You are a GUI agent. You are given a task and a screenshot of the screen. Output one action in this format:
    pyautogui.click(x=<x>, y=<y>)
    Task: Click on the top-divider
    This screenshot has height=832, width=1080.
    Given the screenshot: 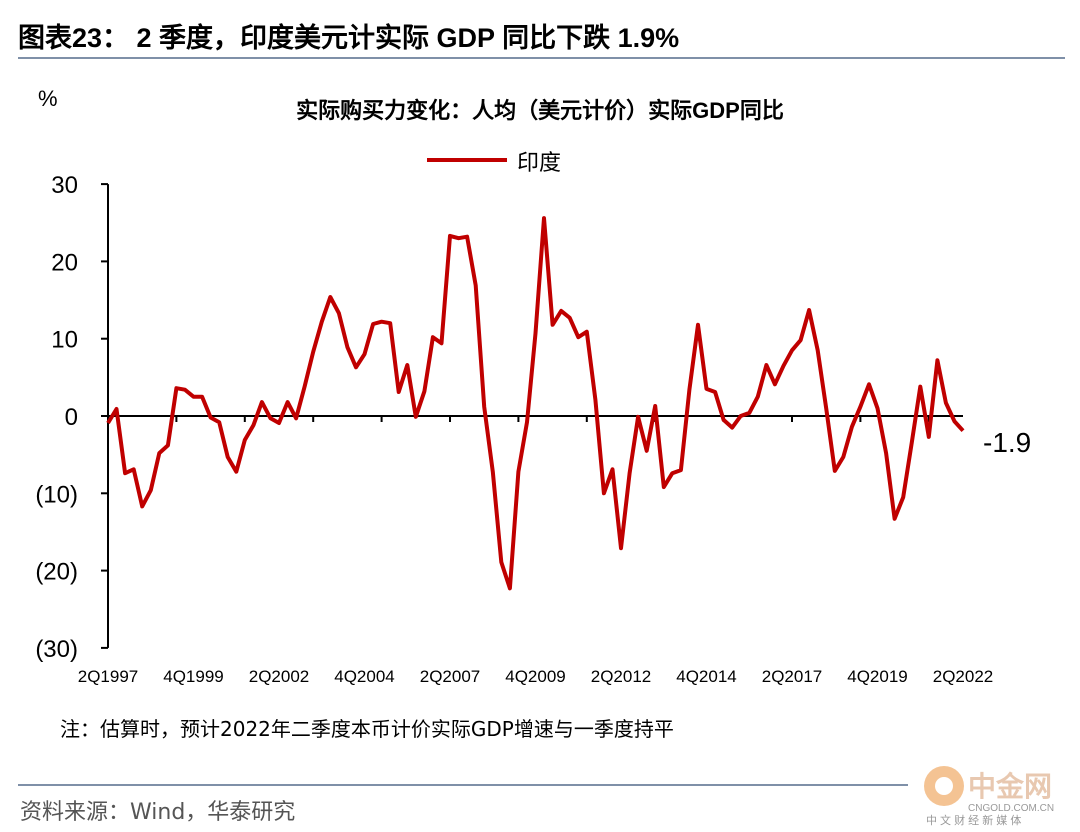 What is the action you would take?
    pyautogui.click(x=541, y=58)
    